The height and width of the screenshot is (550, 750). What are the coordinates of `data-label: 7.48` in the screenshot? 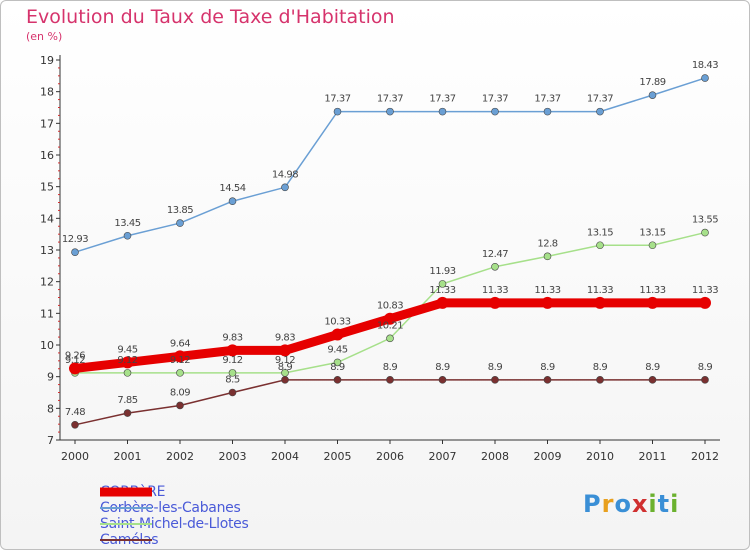 It's located at (75, 412).